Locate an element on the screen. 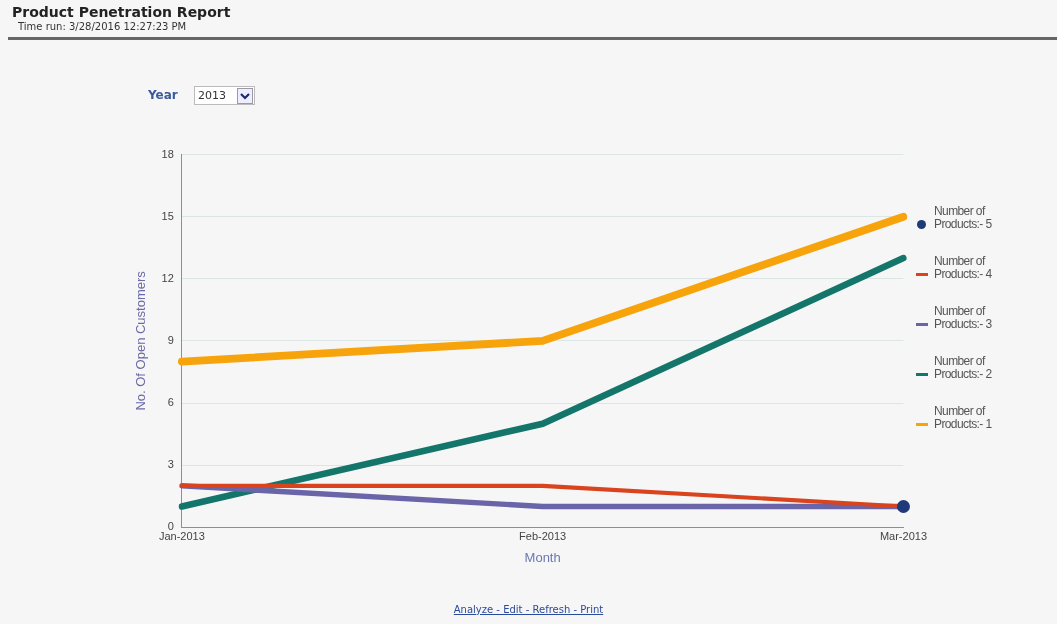  y-tick-label: 12 is located at coordinates (167, 277).